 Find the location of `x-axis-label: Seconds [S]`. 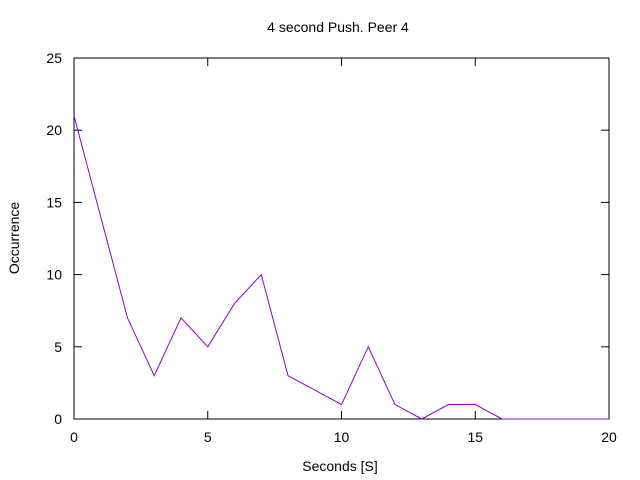

x-axis-label: Seconds [S] is located at coordinates (340, 466).